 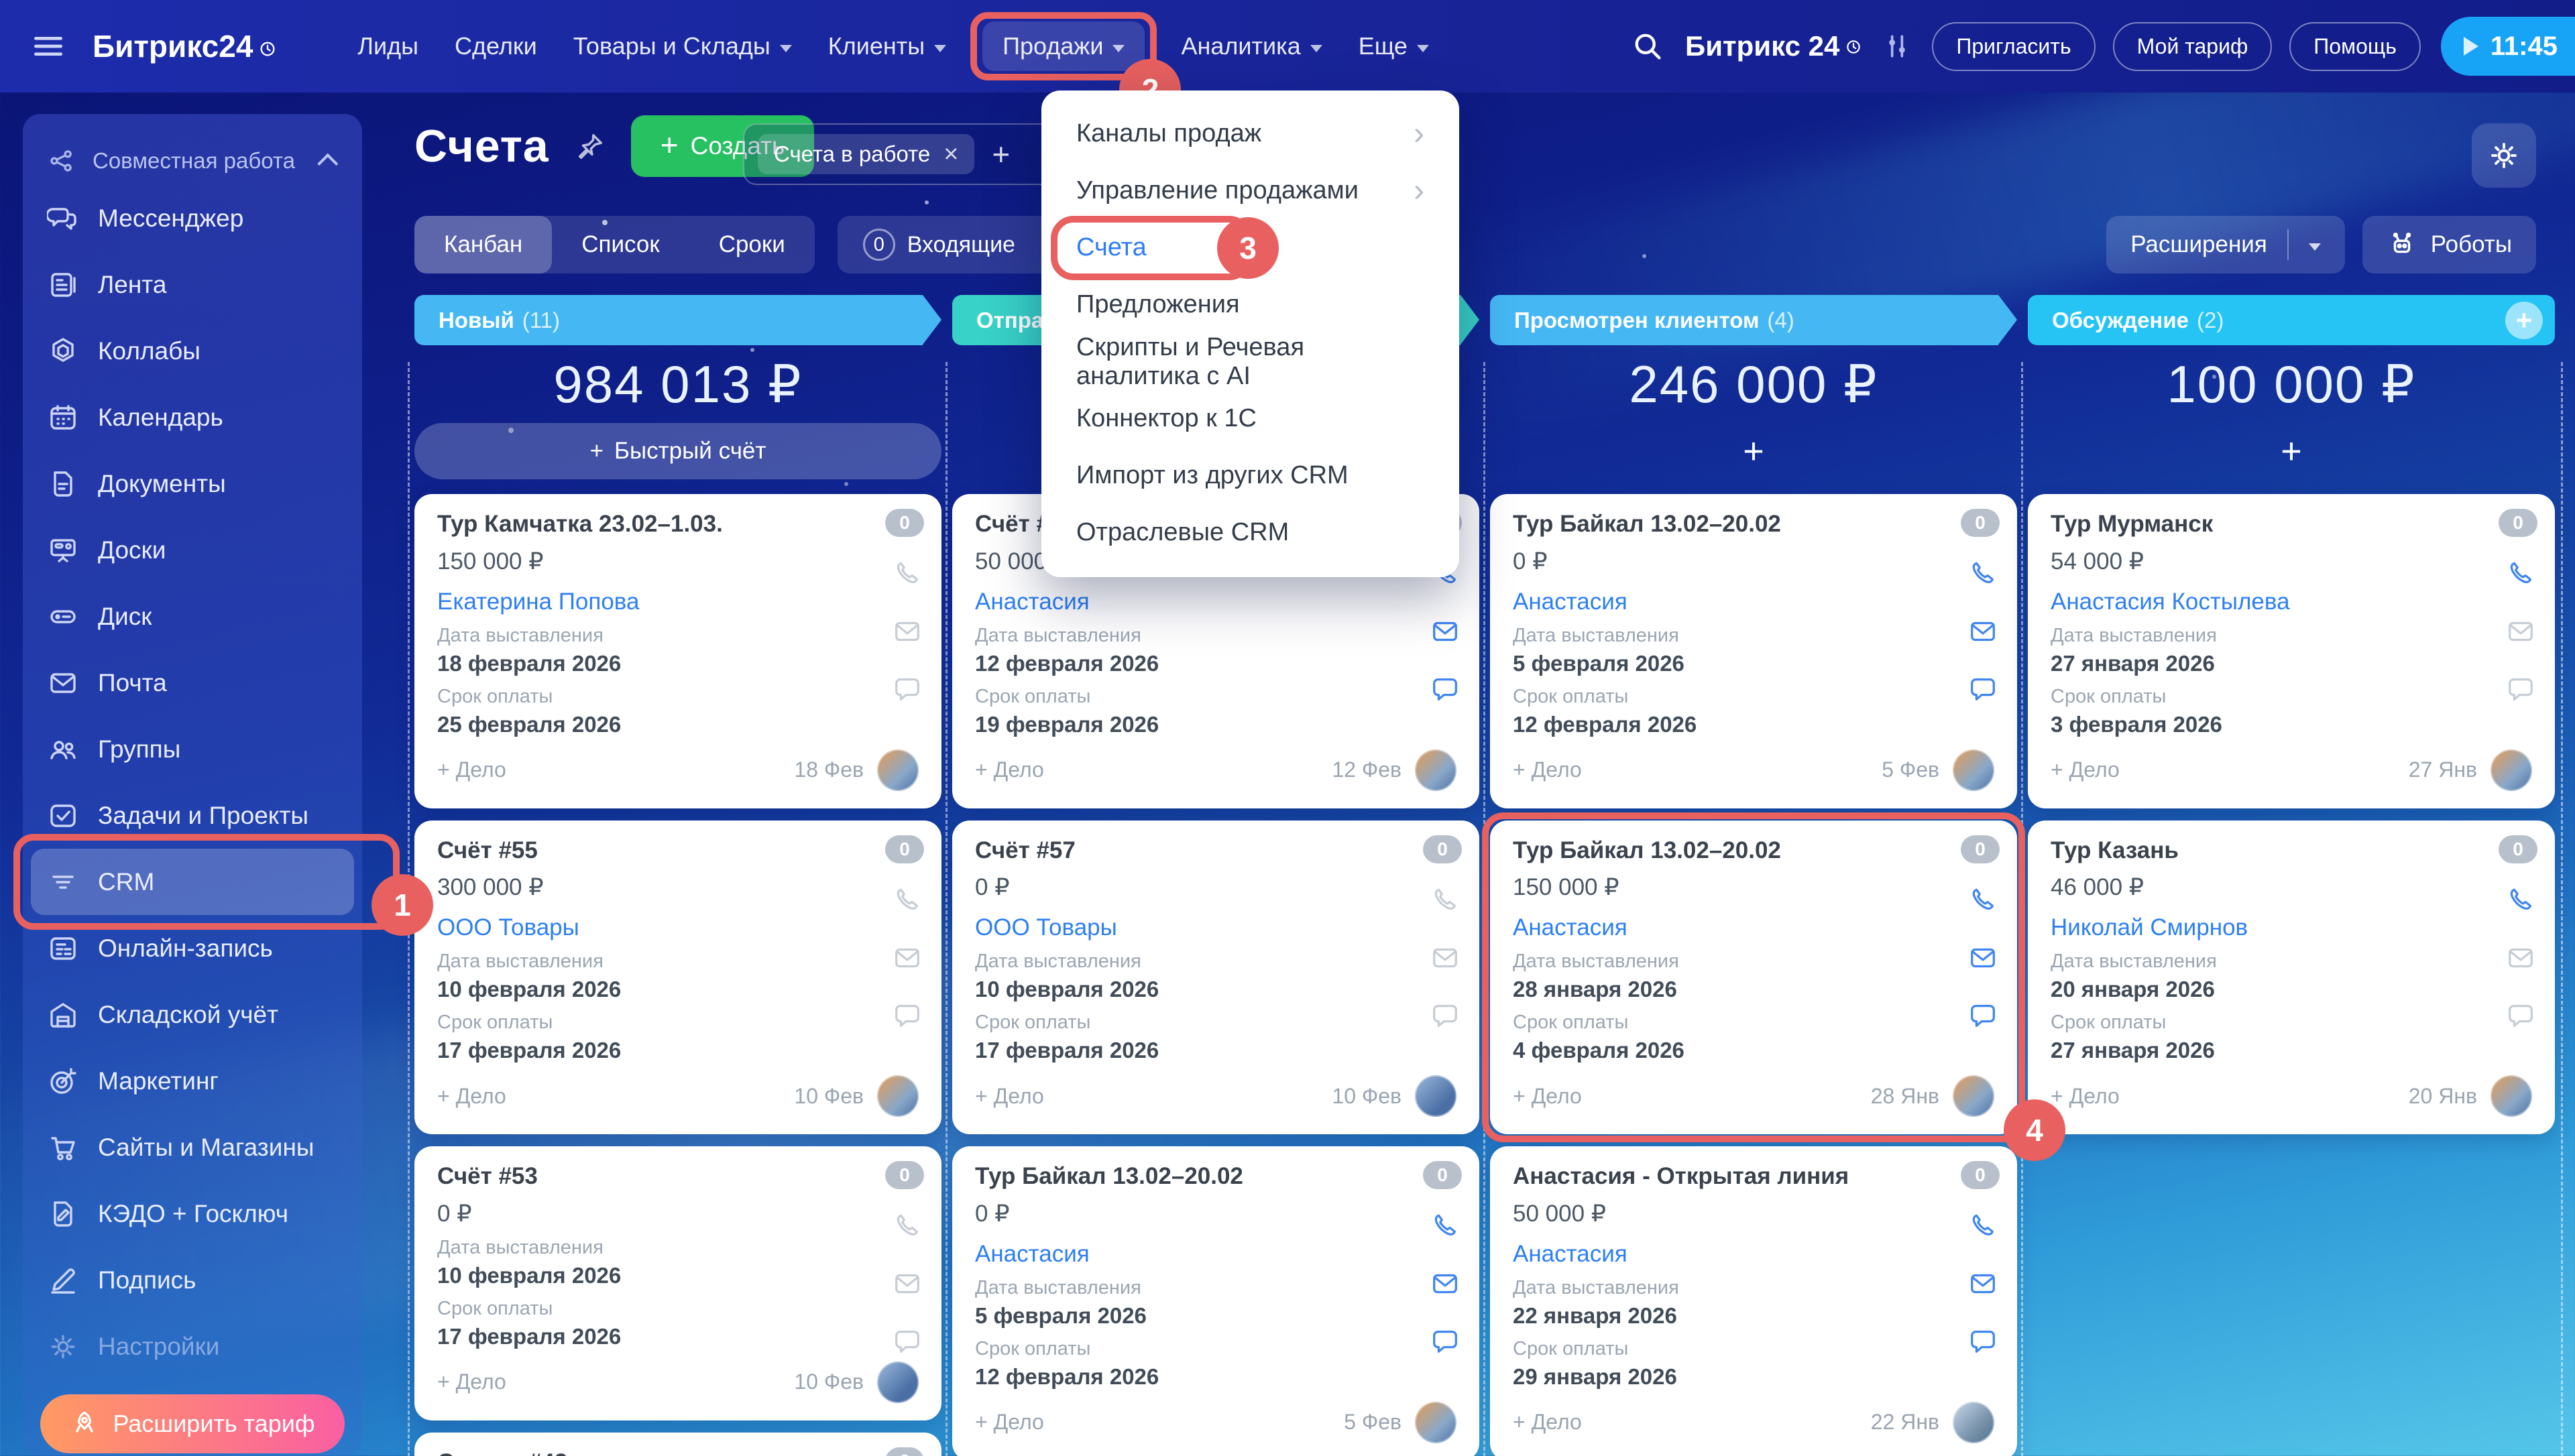 I want to click on sidebar-item-Подпись: Подпись, so click(x=192, y=1280).